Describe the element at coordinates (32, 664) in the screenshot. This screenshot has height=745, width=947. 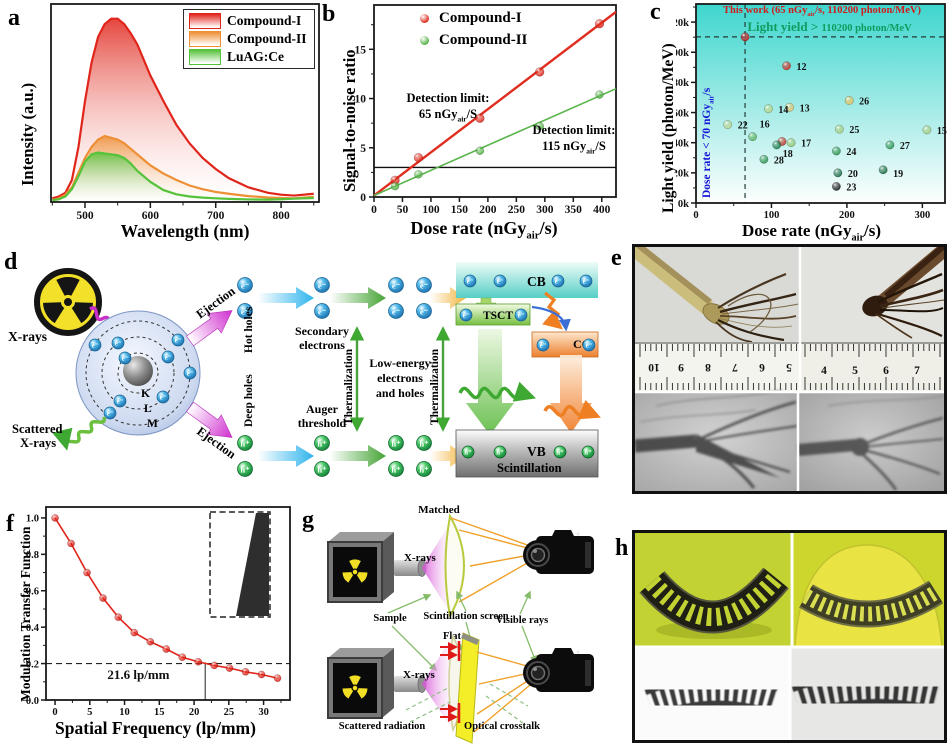
I see `tick-label: 0.2` at that location.